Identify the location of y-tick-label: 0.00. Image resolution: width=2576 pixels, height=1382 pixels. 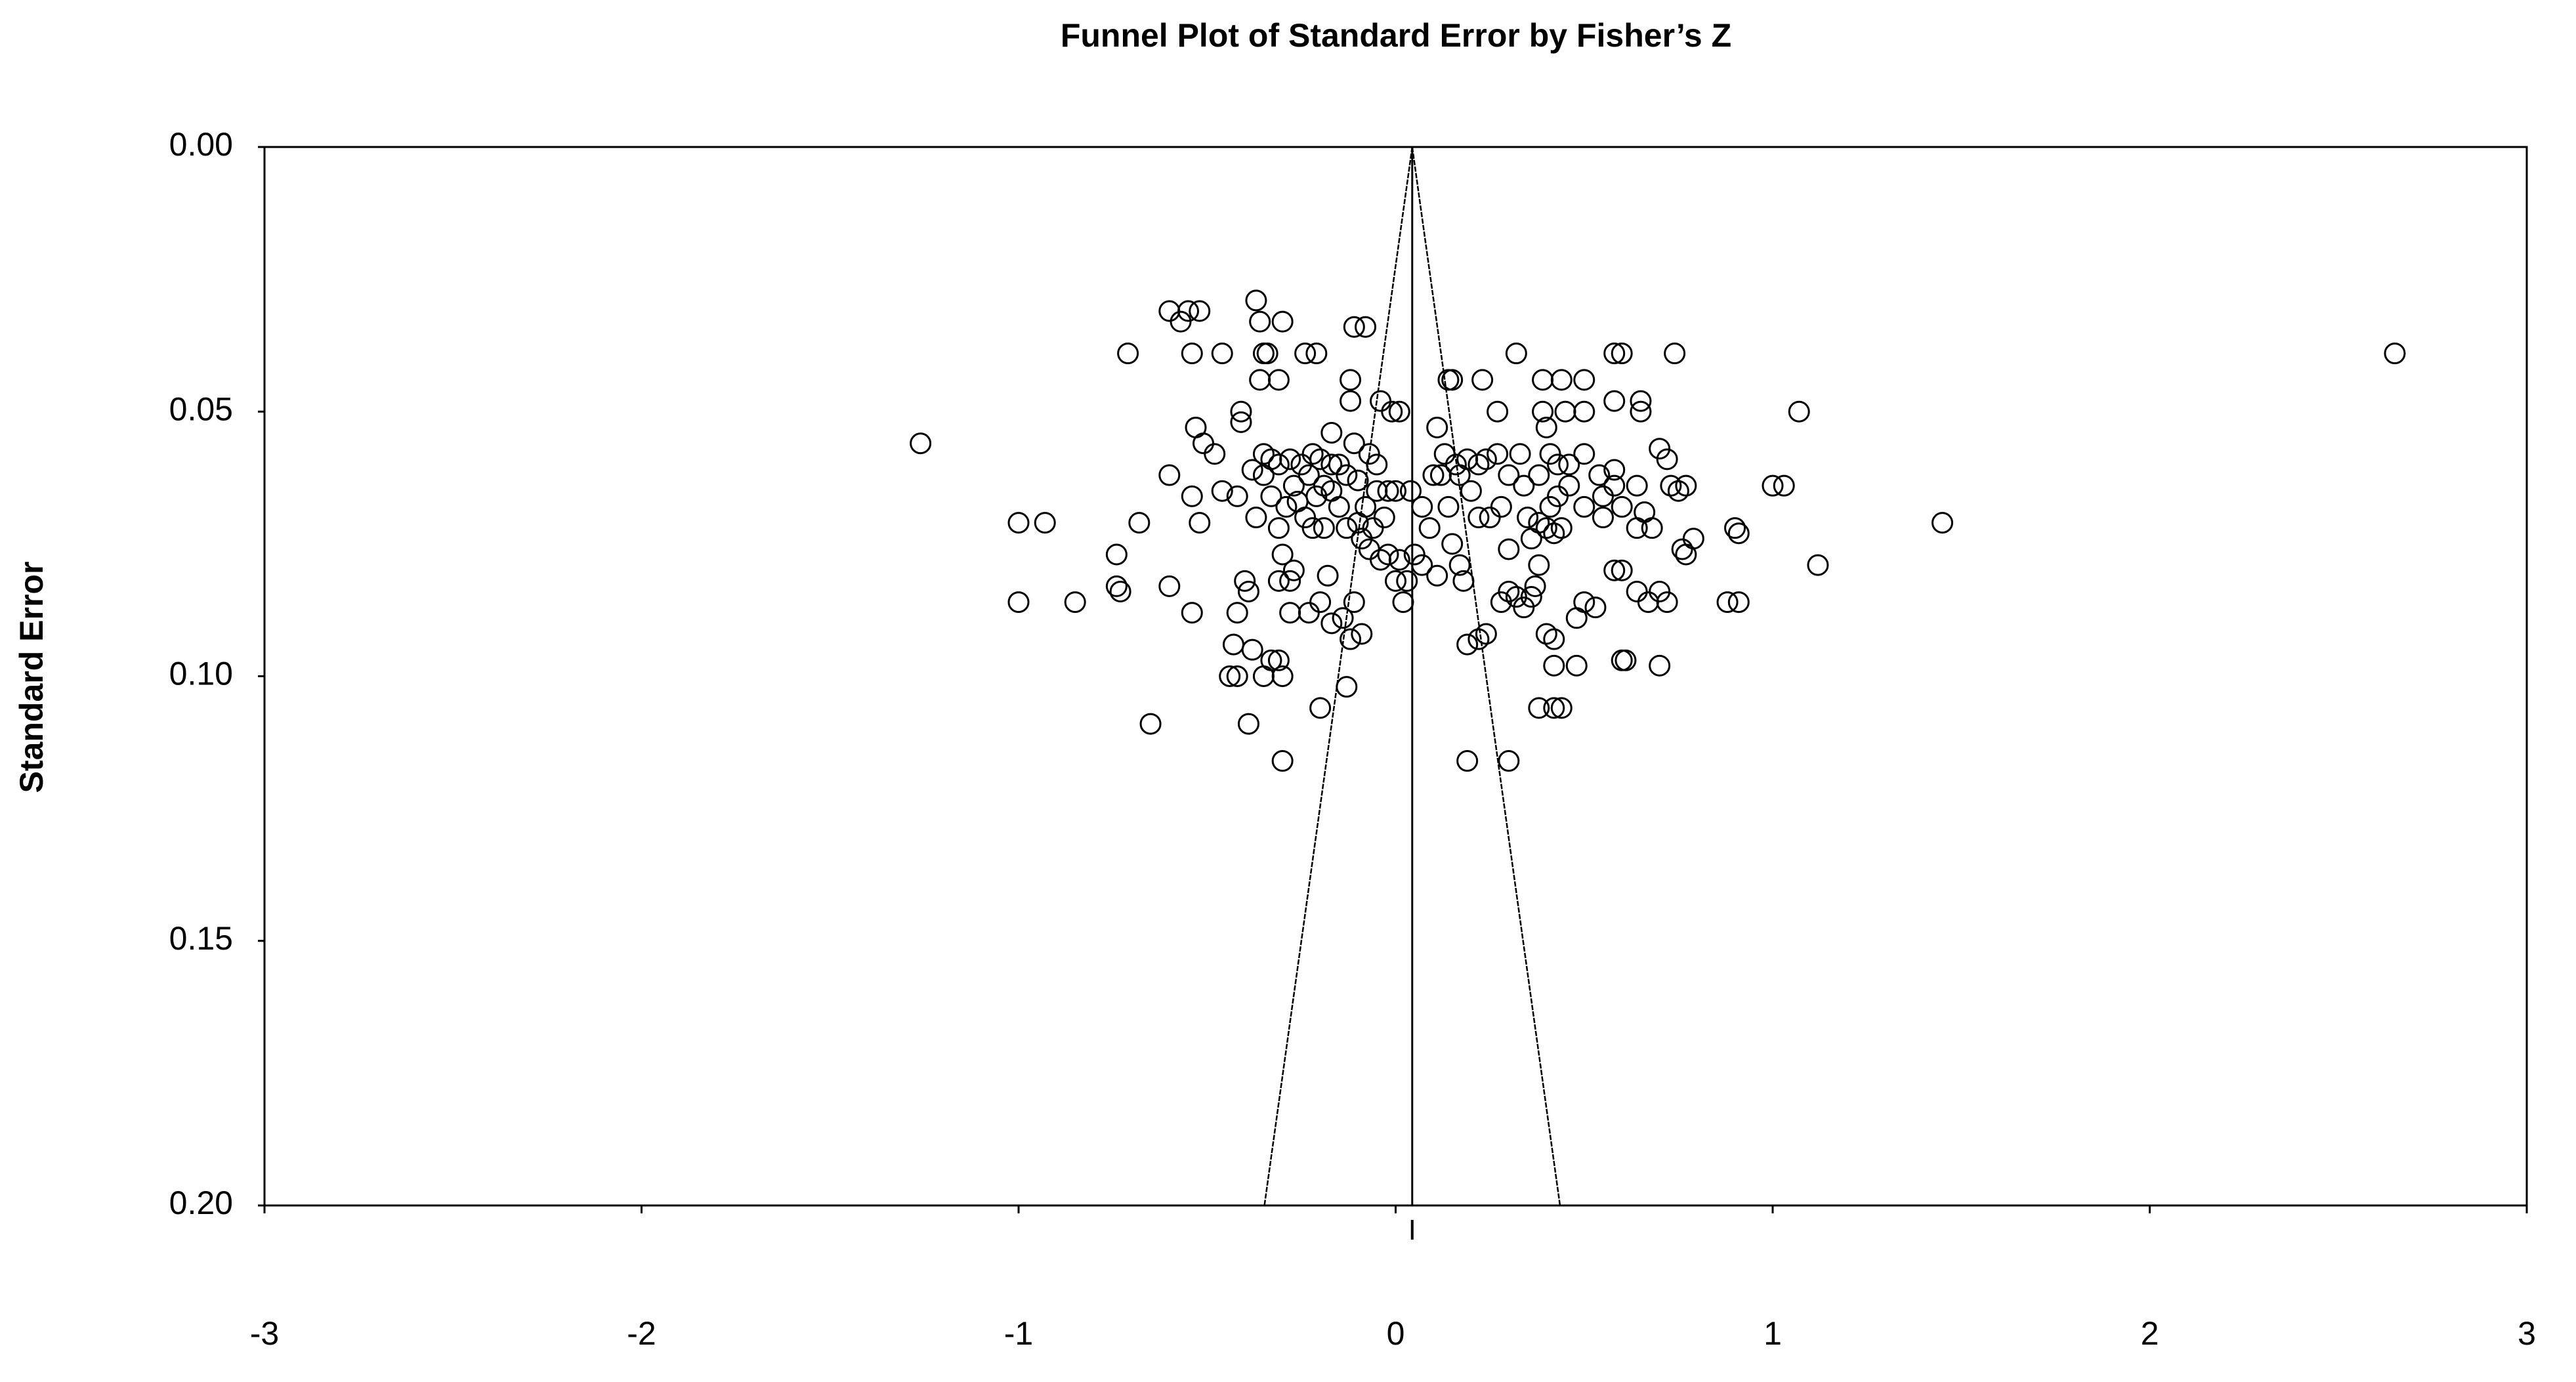
(201, 144).